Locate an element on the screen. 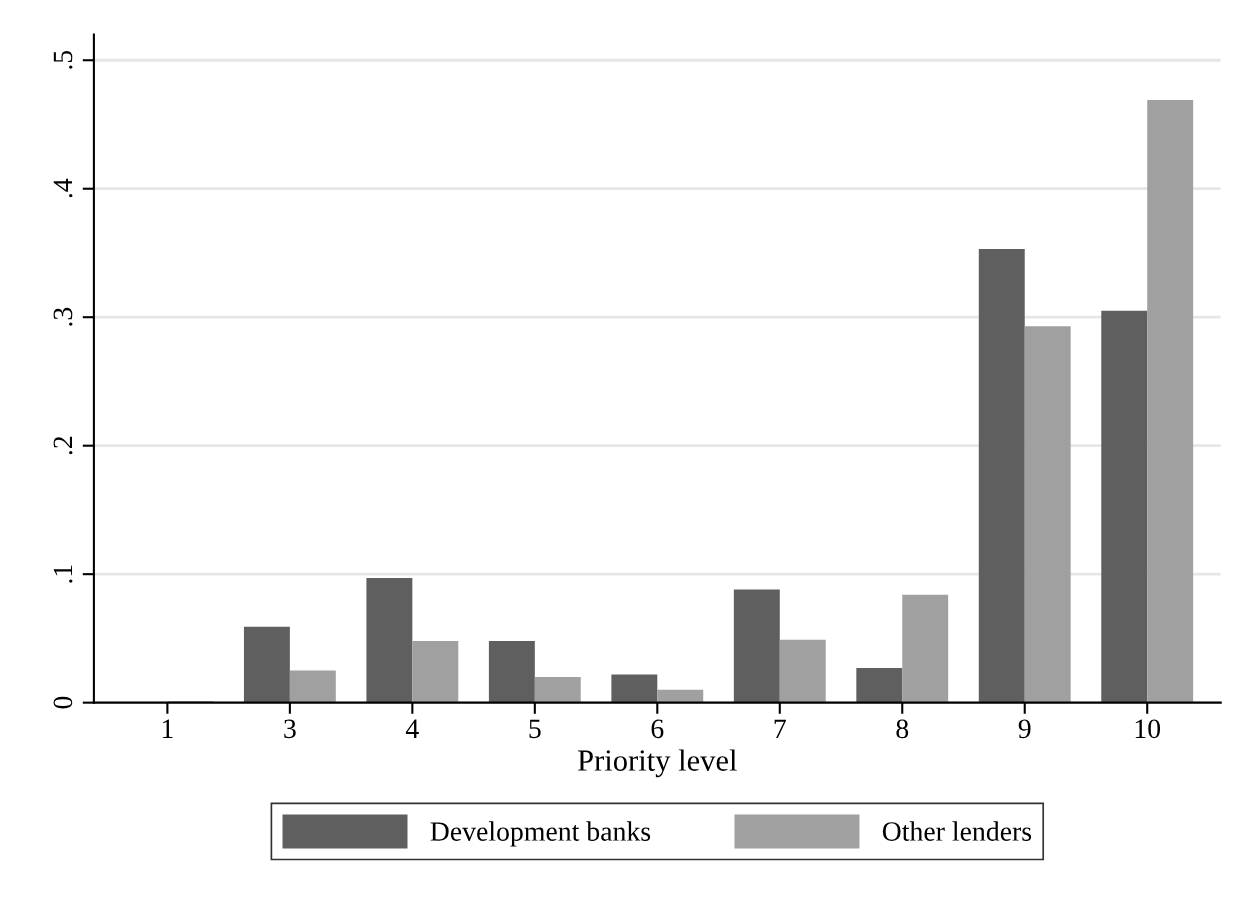  y-tick-label: 0 is located at coordinates (63, 702).